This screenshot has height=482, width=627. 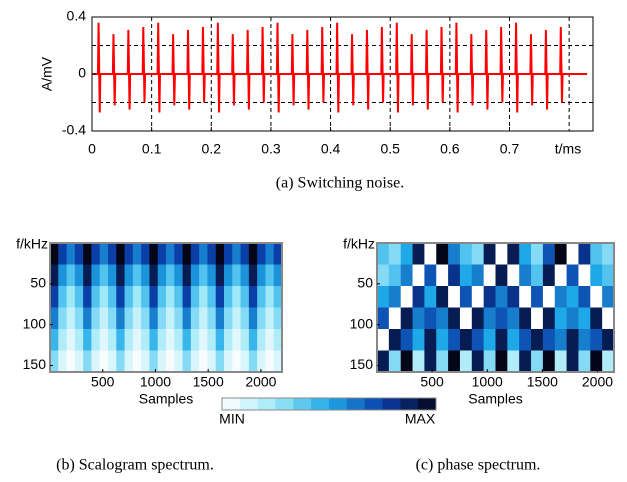 What do you see at coordinates (331, 149) in the screenshot?
I see `x-tick-label: 0.4` at bounding box center [331, 149].